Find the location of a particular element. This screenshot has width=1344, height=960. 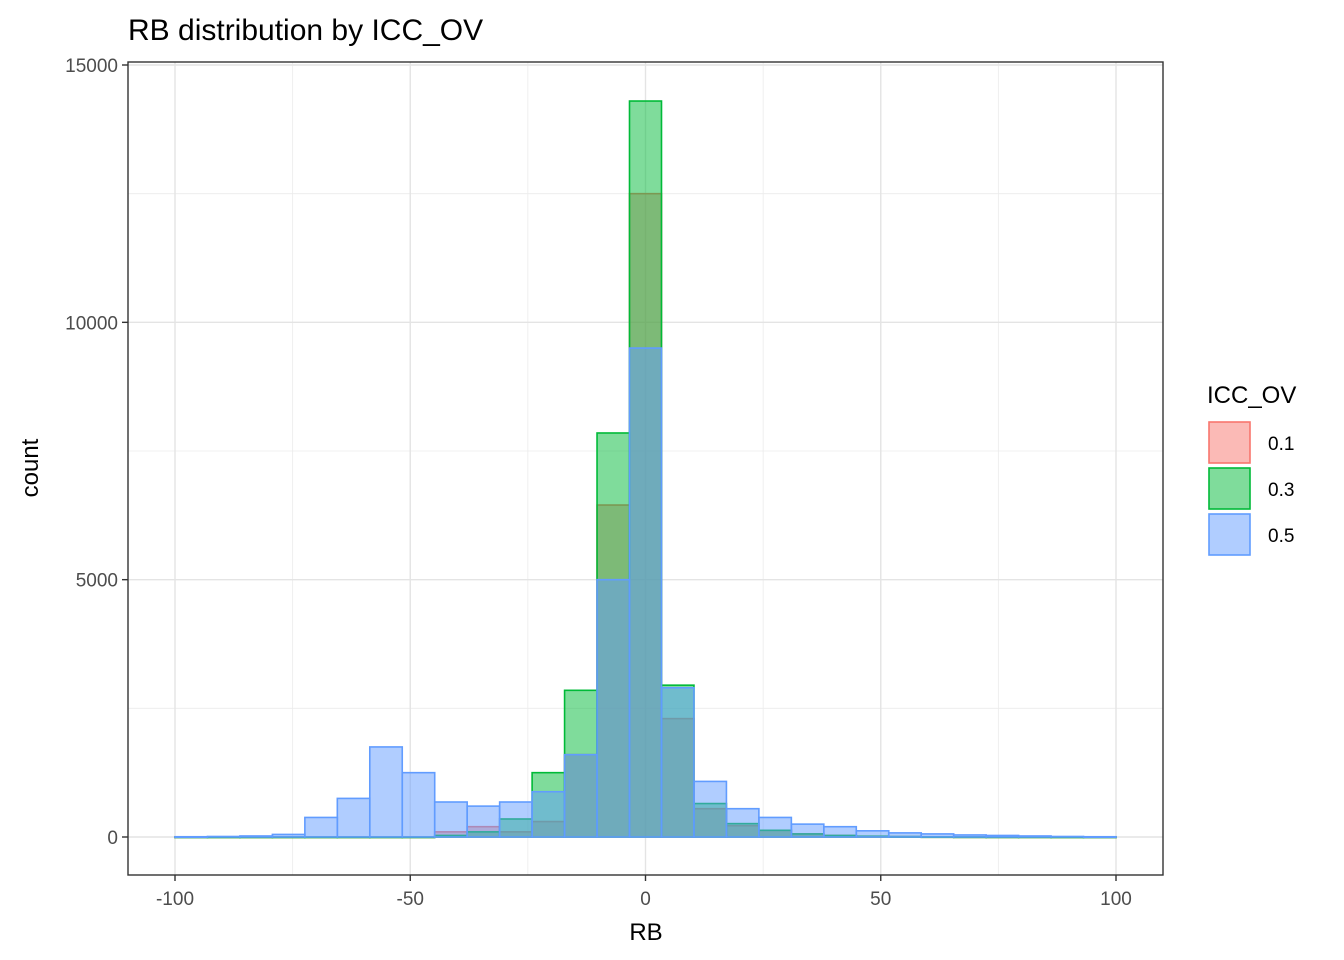

legend: ICC_OV 0.1 0.3 0.5 is located at coordinates (1251, 469).